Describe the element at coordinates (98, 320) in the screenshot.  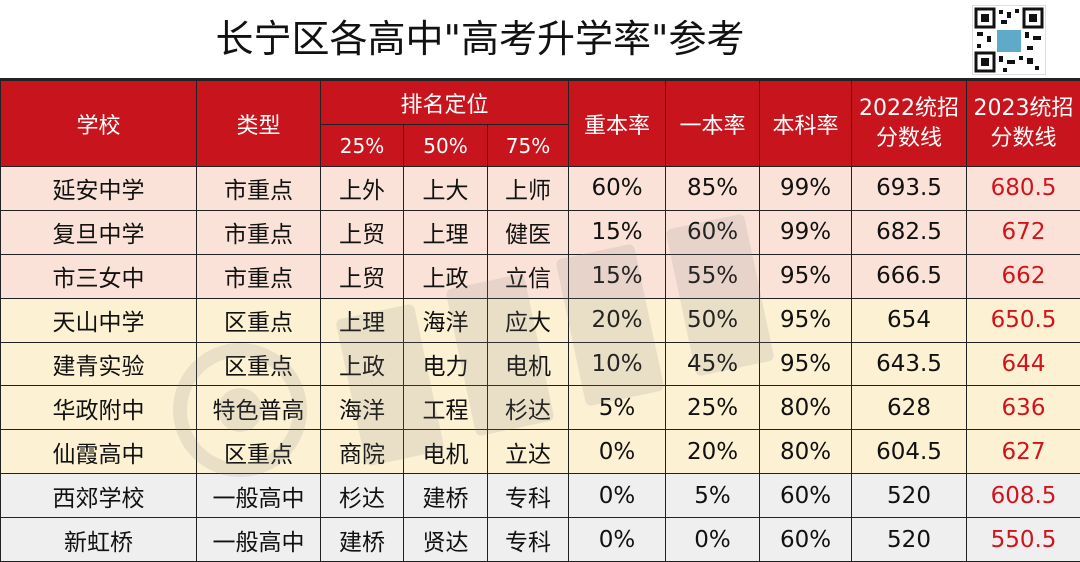
I see `school-name: 天山中学` at that location.